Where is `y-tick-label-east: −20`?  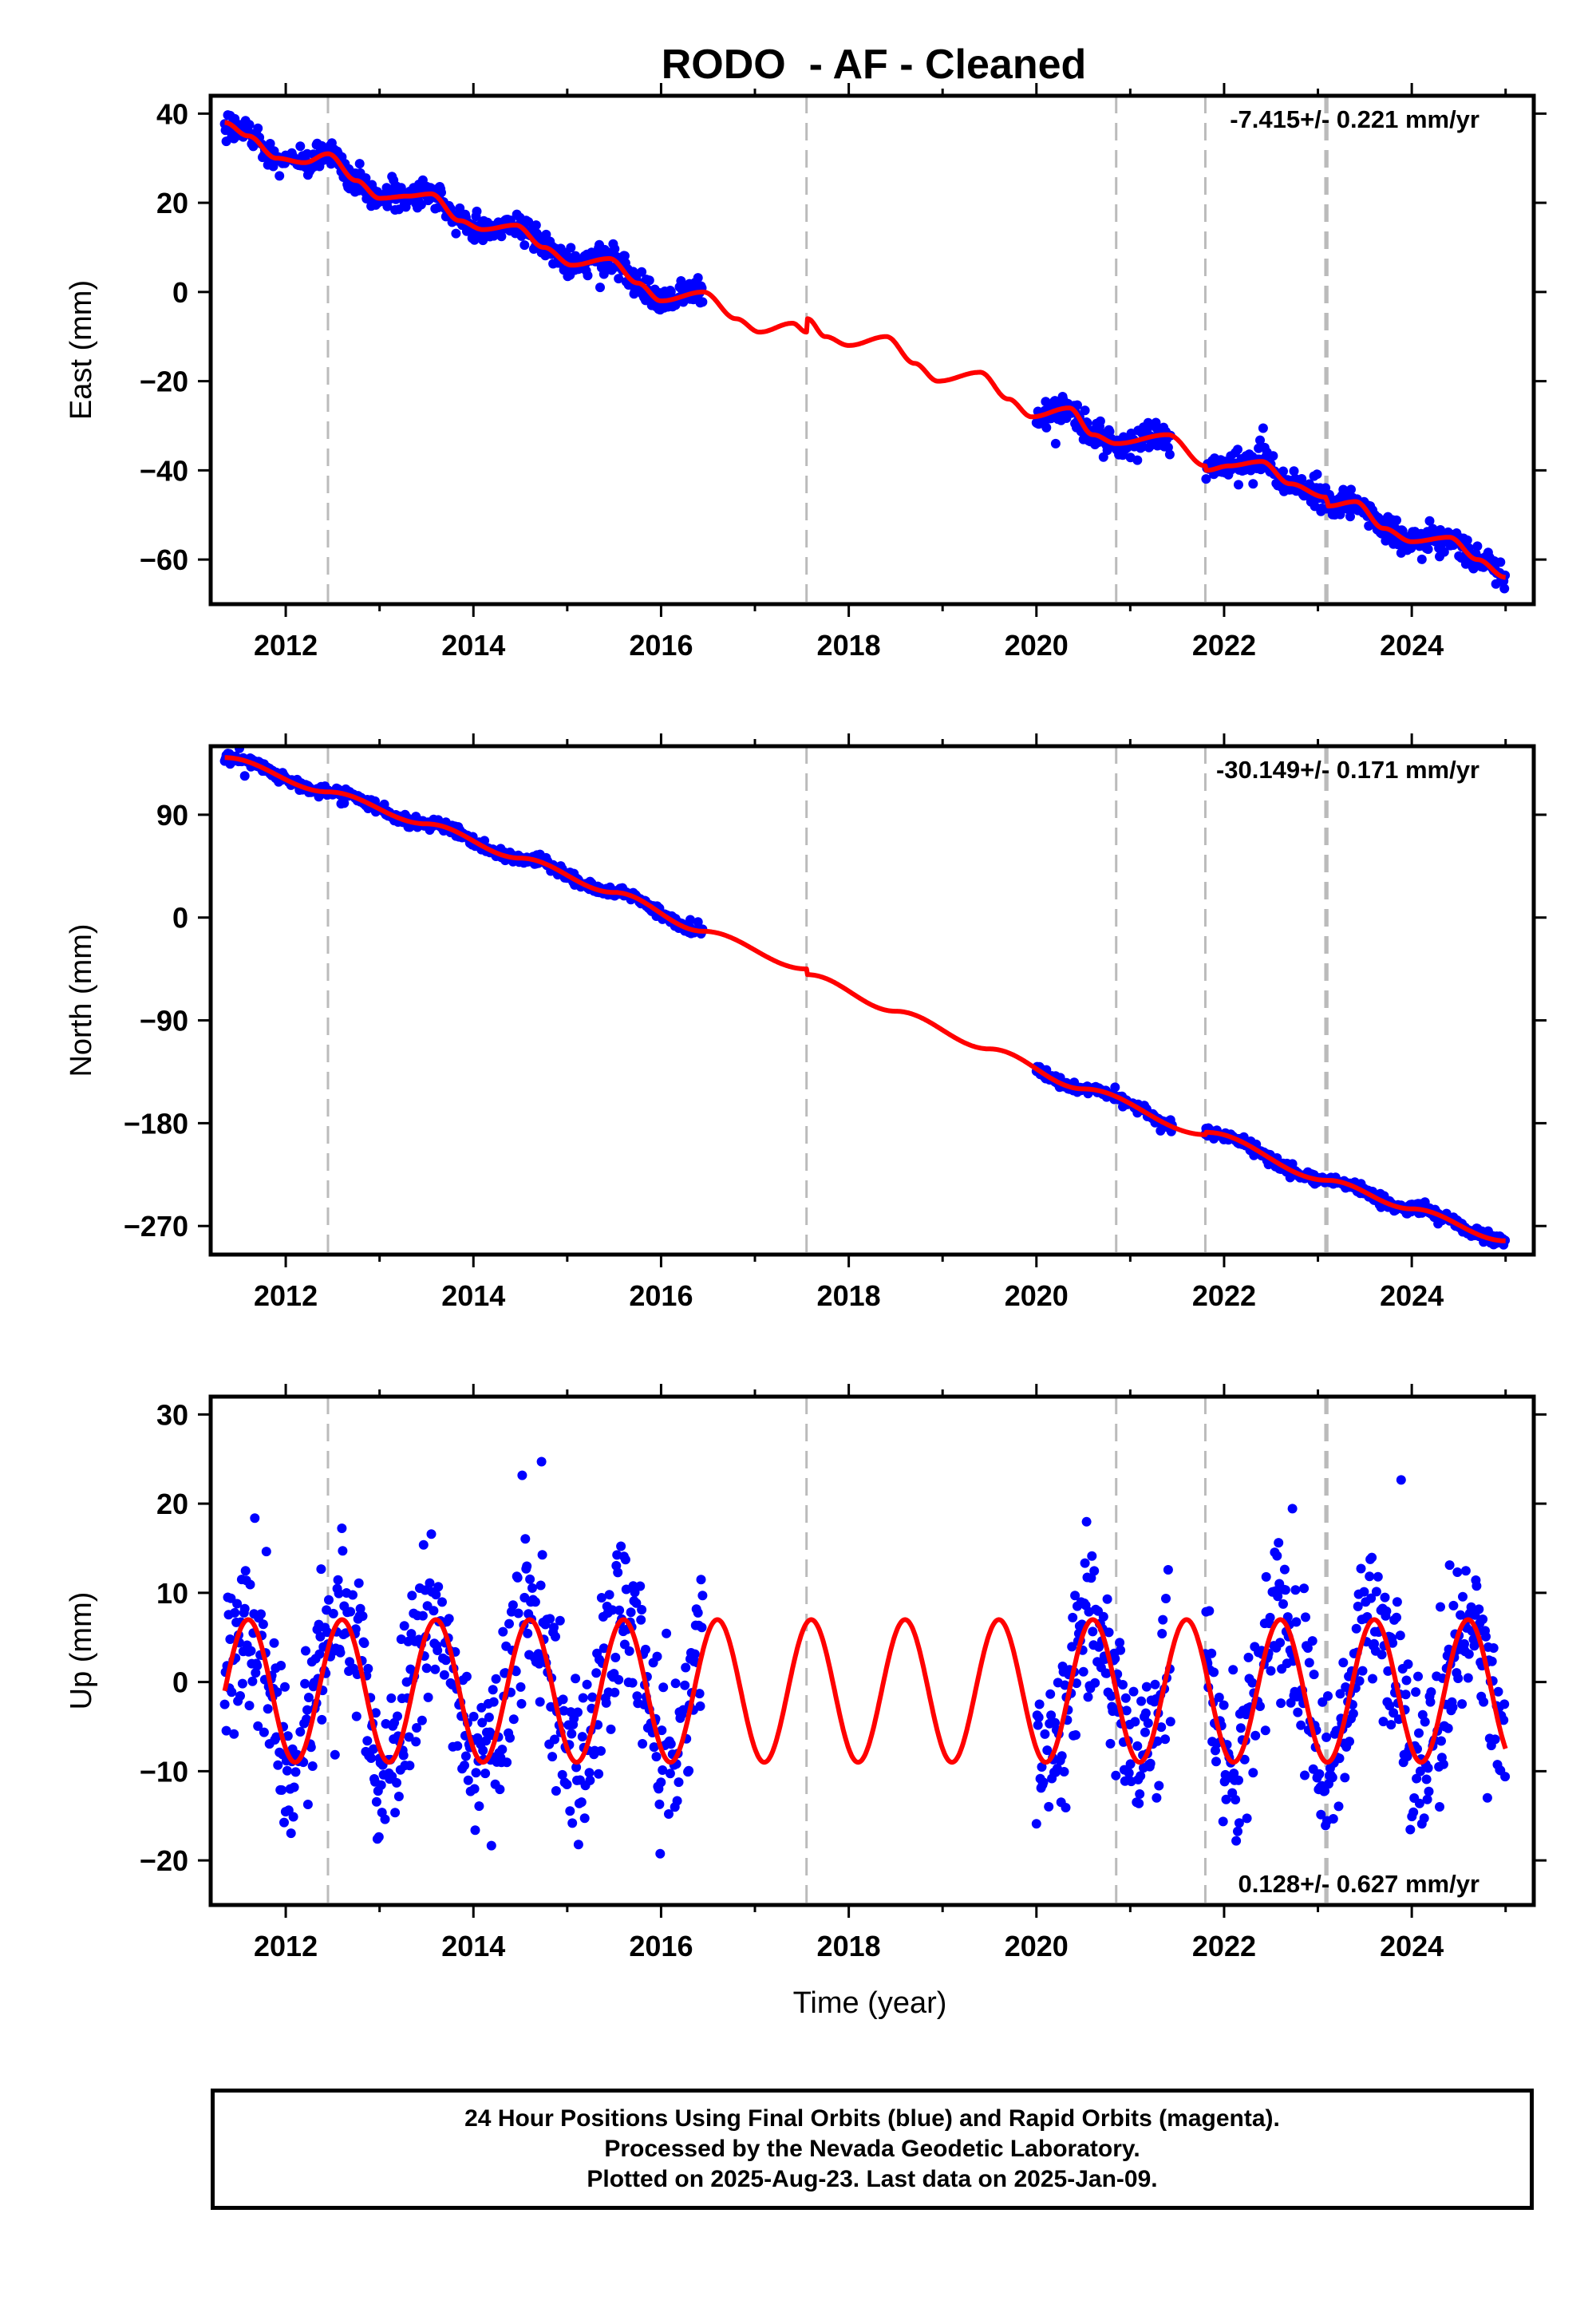 y-tick-label-east: −20 is located at coordinates (164, 382).